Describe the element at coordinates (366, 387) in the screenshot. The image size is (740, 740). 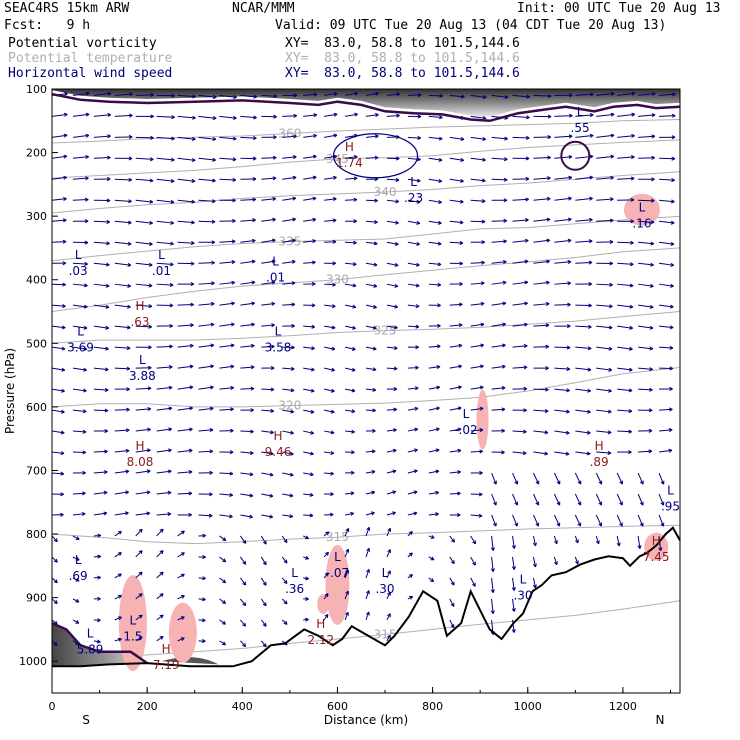
I see `theta-contour` at that location.